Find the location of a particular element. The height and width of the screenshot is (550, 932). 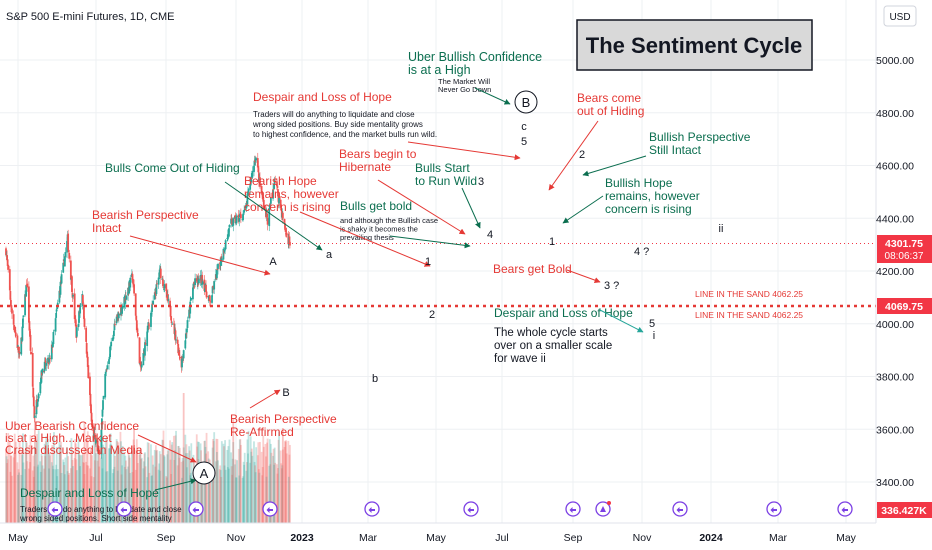

wave-2b: 2 is located at coordinates (582, 155).